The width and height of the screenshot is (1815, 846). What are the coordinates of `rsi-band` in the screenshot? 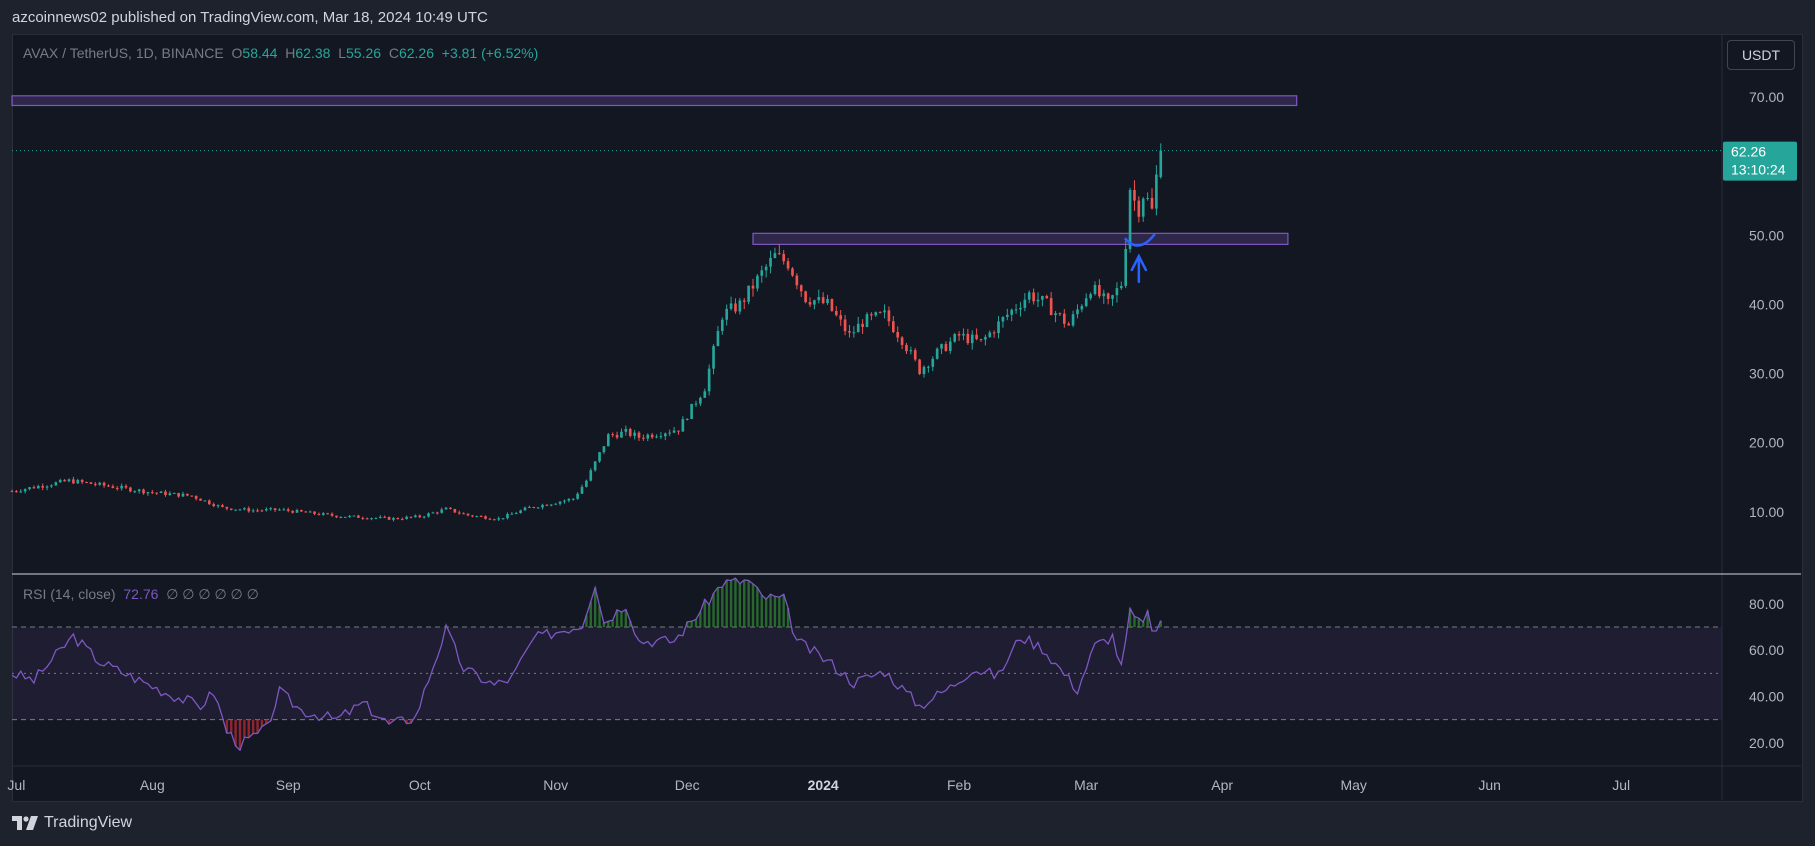 It's located at (867, 673).